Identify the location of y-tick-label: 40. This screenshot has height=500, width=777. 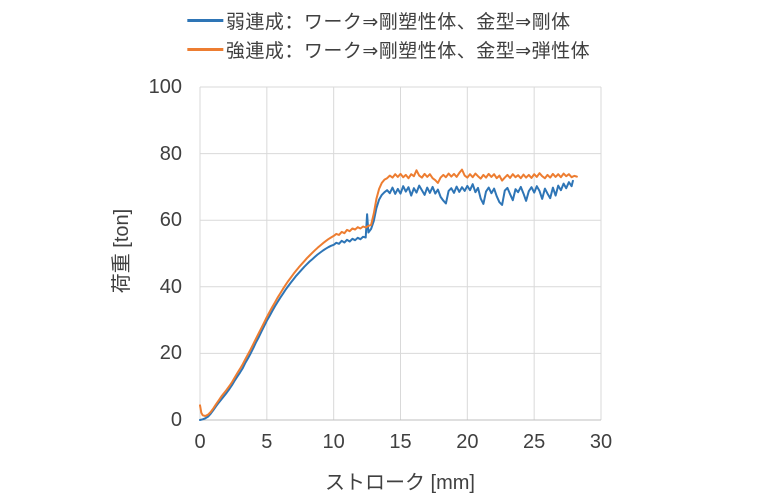
(170, 286).